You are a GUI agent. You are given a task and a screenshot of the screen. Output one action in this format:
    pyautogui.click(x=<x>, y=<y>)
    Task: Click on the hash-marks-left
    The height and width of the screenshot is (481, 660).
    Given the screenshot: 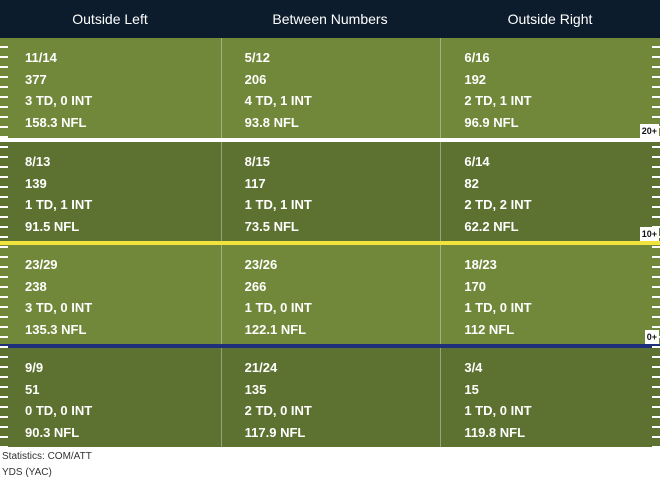 What is the action you would take?
    pyautogui.click(x=4, y=242)
    